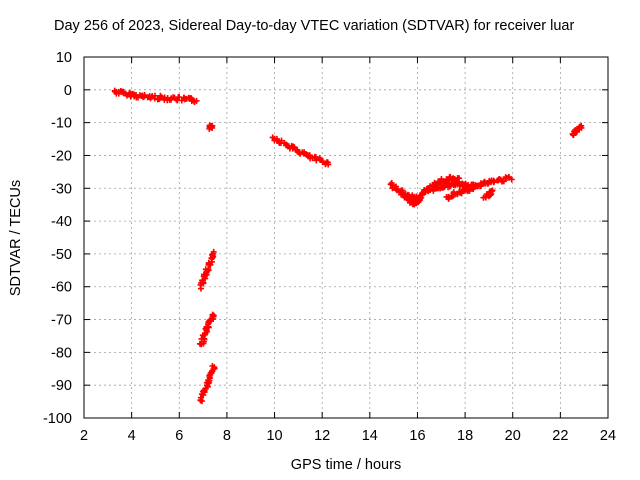 This screenshot has width=640, height=480. Describe the element at coordinates (346, 465) in the screenshot. I see `x-axis-label: GPS time / hours` at that location.